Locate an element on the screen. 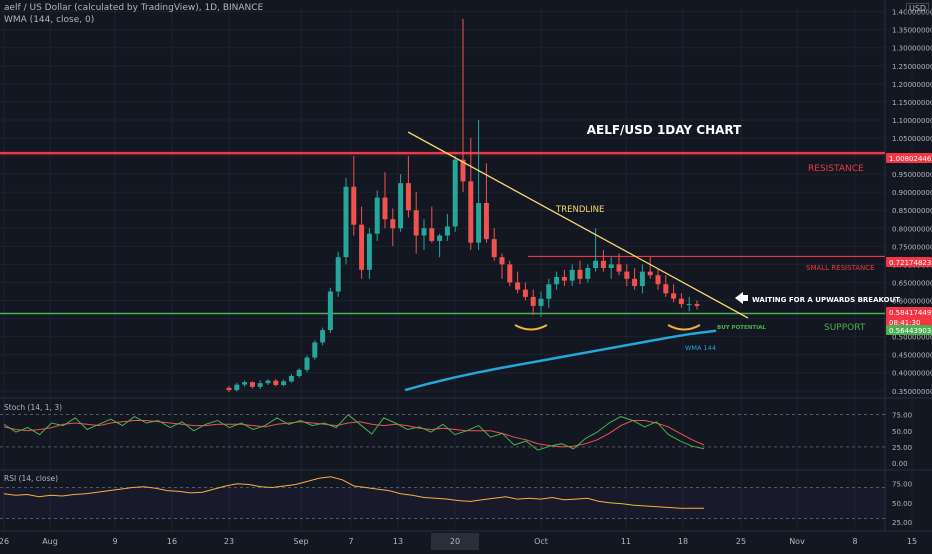 The image size is (932, 554). y-tick-label: 0.85000000 is located at coordinates (912, 211).